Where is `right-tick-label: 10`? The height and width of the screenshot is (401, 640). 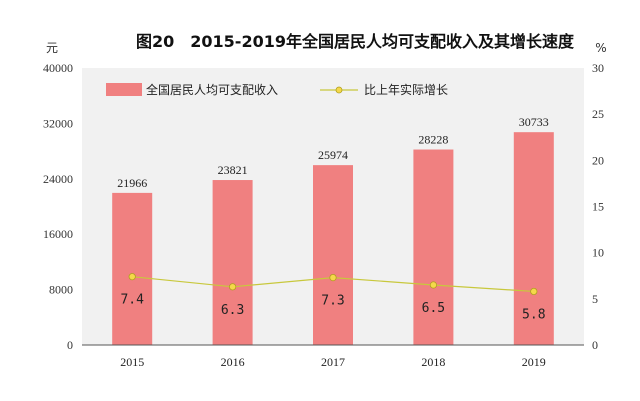
right-tick-label: 10 is located at coordinates (598, 253).